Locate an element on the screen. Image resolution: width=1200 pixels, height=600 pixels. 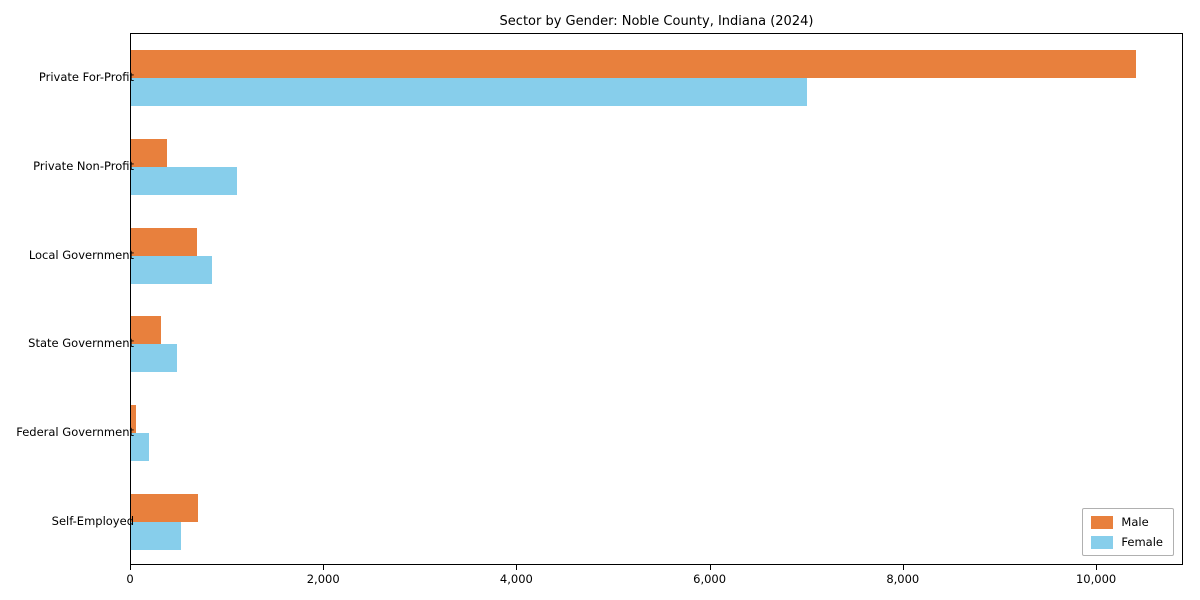
legend-entry-male: Male is located at coordinates (1127, 522).